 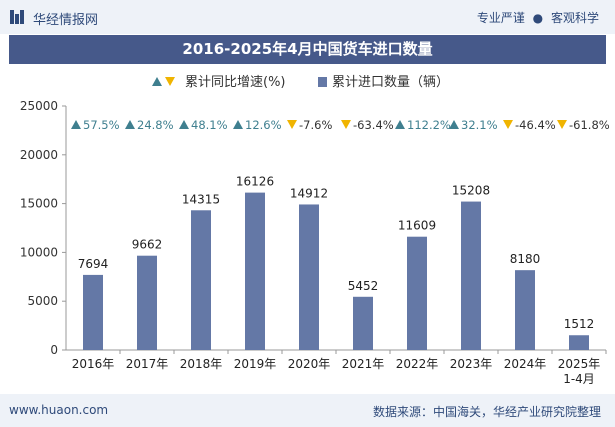 I want to click on x-tick-label: 2021年, so click(x=363, y=364).